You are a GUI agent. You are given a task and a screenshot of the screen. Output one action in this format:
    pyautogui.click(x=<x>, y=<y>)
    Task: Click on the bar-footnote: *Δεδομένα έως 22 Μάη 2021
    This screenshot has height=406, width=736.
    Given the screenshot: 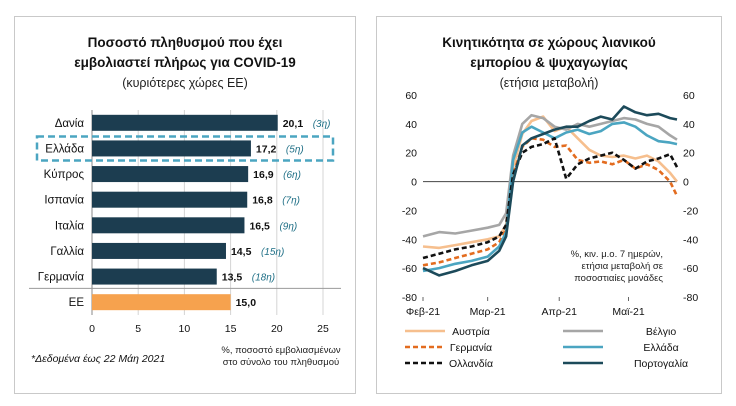 What is the action you would take?
    pyautogui.click(x=98, y=359)
    